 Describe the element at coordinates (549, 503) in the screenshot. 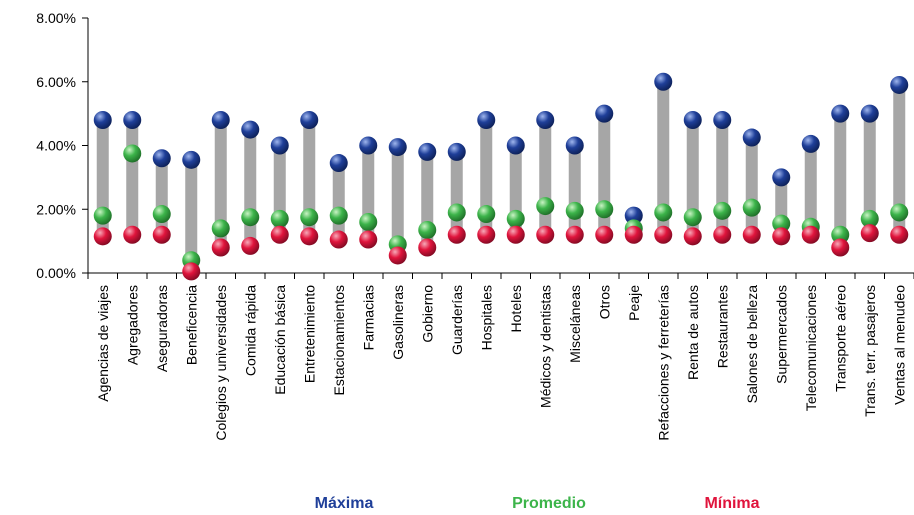

I see `legend-label: Promedio` at that location.